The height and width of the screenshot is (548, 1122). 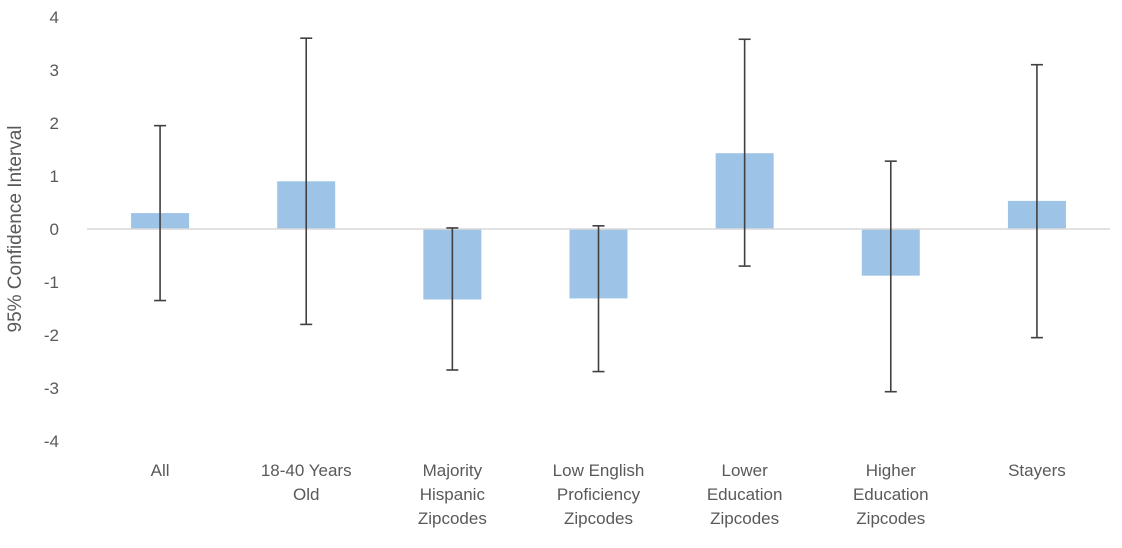 I want to click on y-axis-ticks: 4 3 2 1 0 -1 -2 -3 -4, so click(x=51, y=229).